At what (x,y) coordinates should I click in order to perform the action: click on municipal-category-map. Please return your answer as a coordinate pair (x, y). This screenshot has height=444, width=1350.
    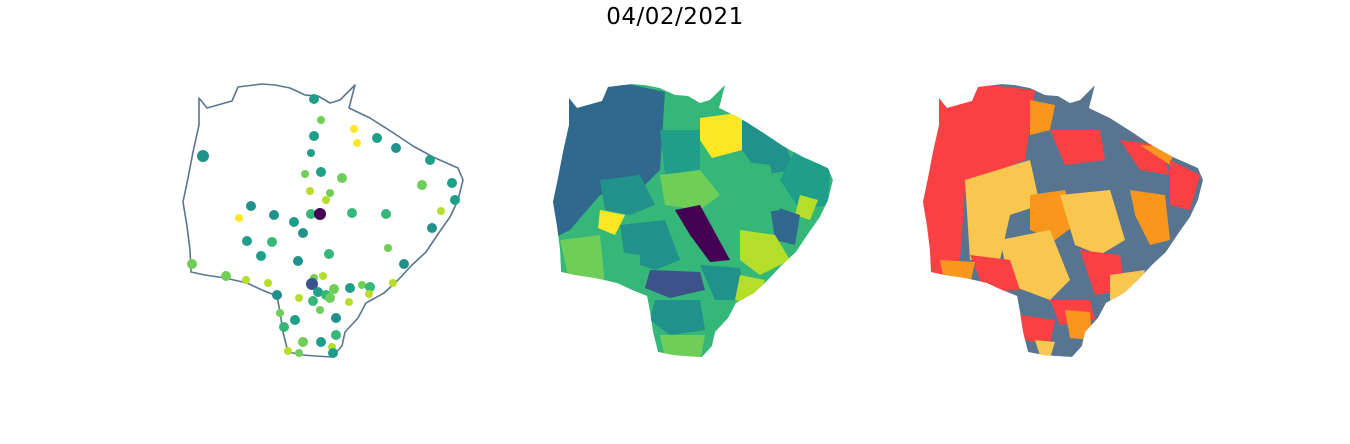
    Looking at the image, I should click on (1063, 220).